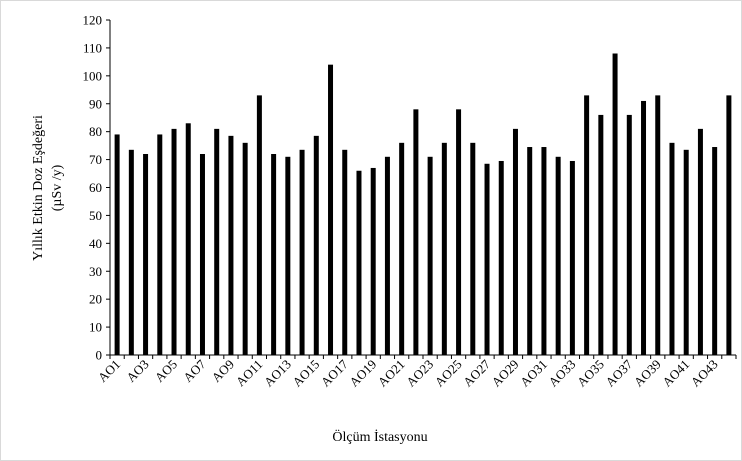 This screenshot has width=742, height=461. I want to click on bar-ao13, so click(288, 255).